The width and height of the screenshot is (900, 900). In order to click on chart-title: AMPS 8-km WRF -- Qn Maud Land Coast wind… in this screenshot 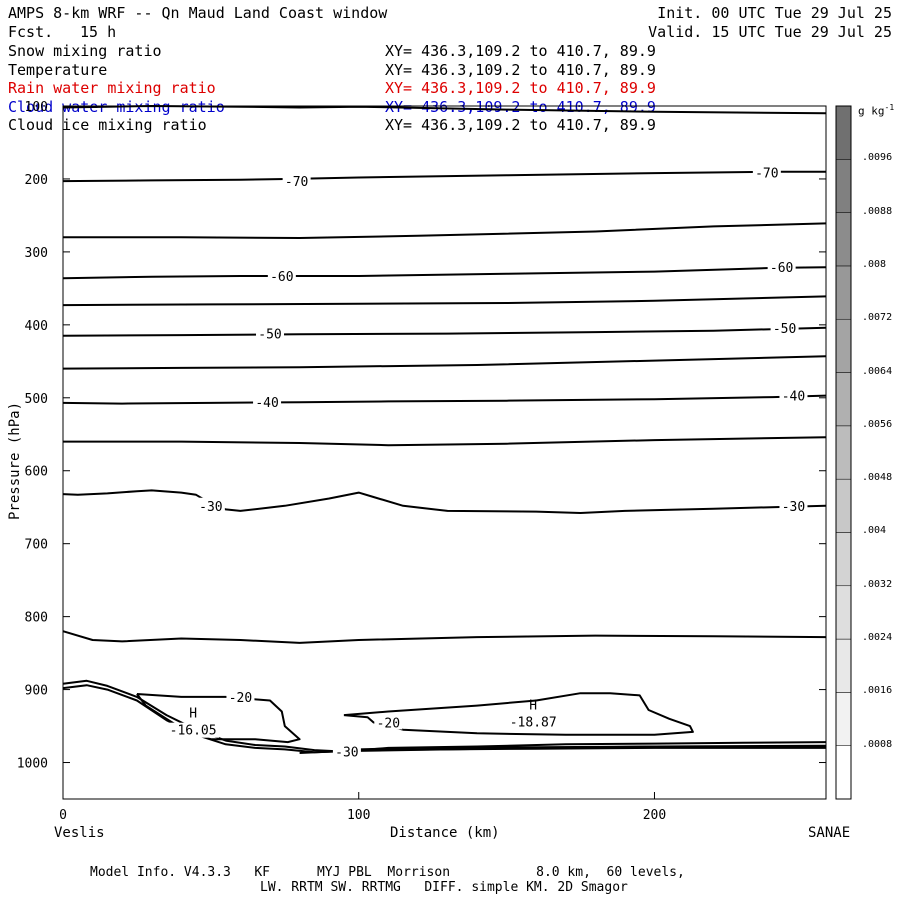, I will do `click(198, 13)`.